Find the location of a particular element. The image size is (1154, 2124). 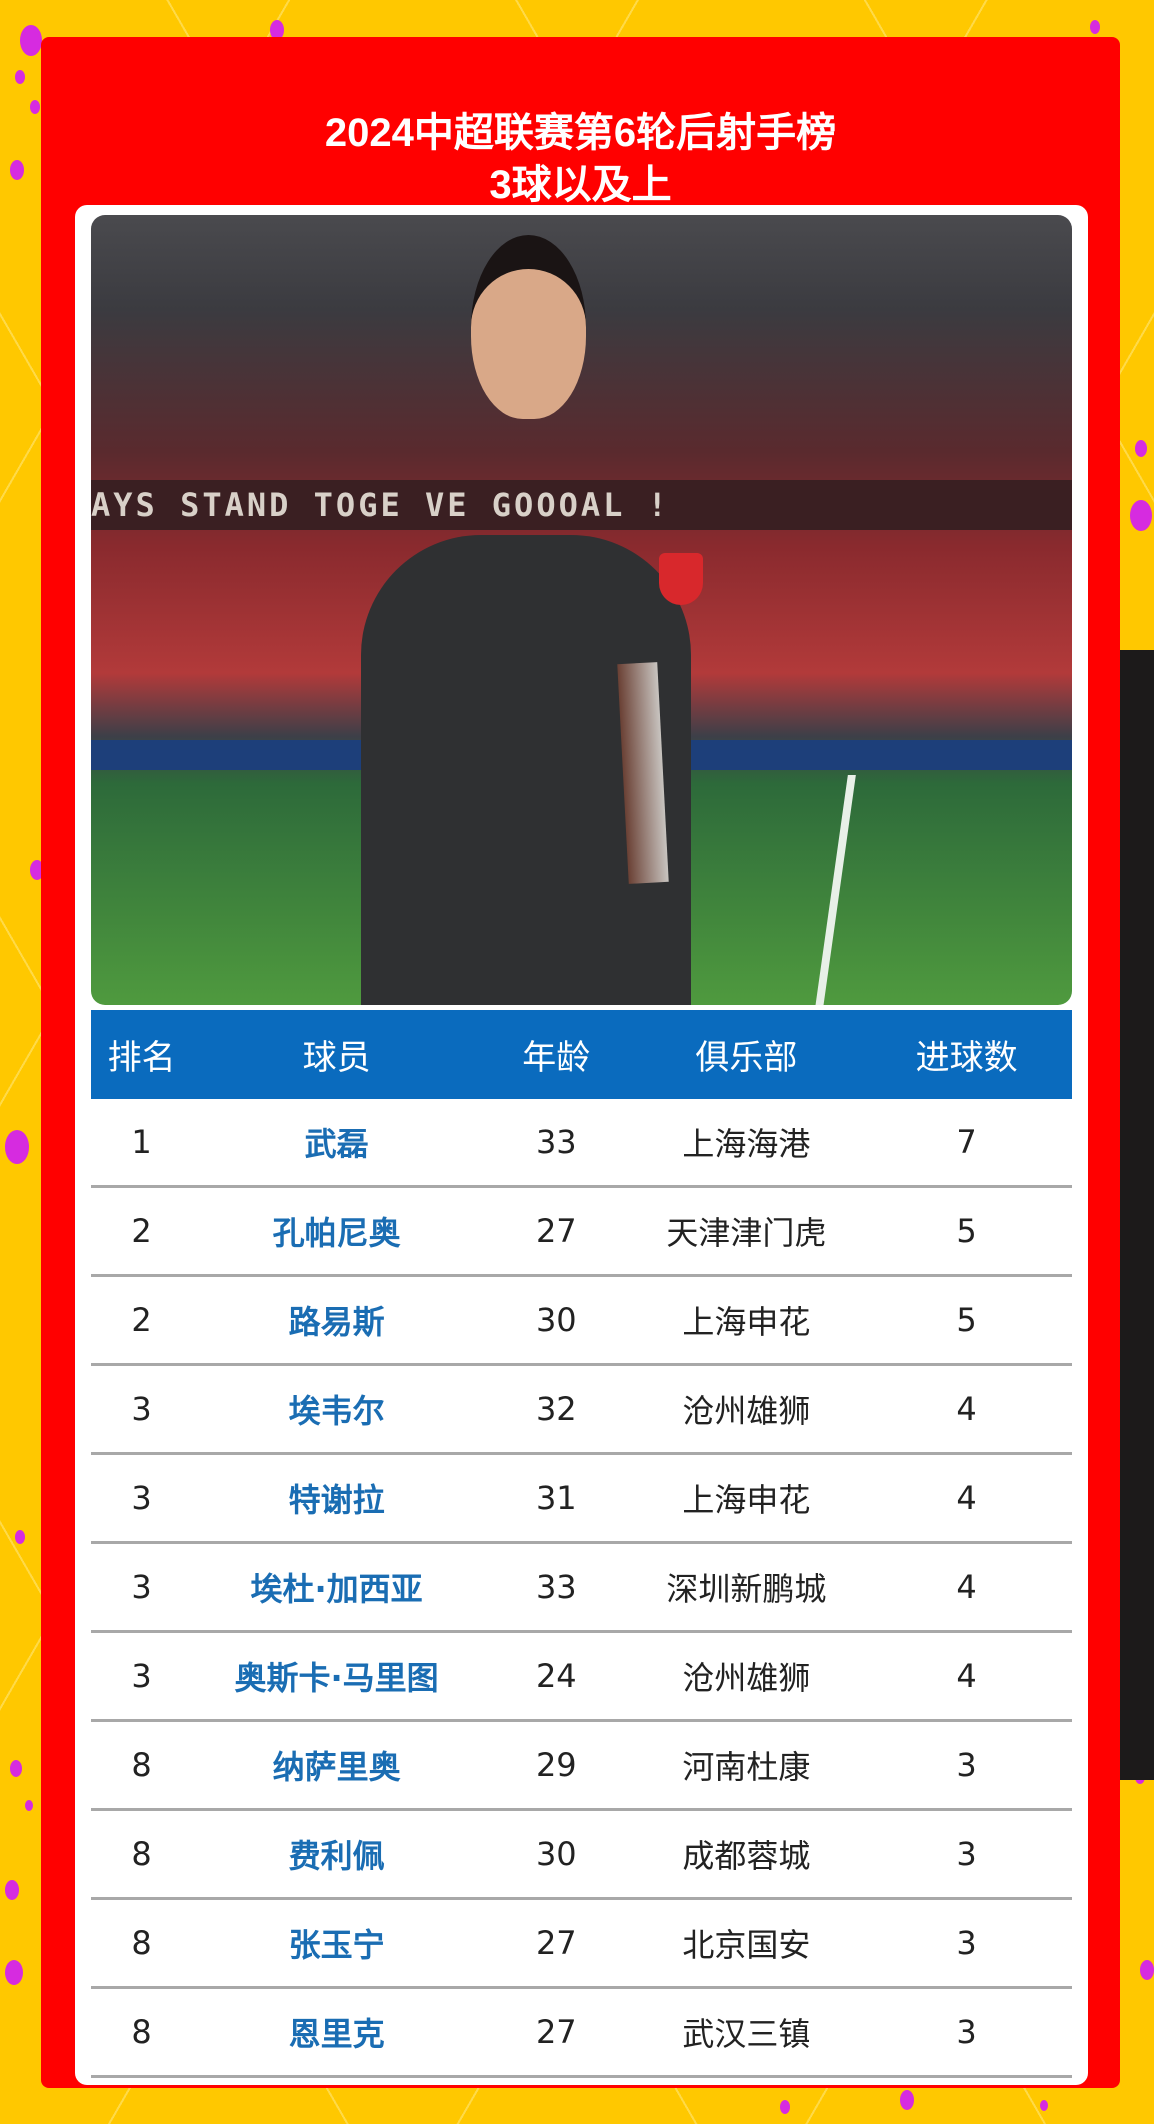

table-row: 3 埃韦尔 32 沧州雄狮 4 is located at coordinates (581, 1409).